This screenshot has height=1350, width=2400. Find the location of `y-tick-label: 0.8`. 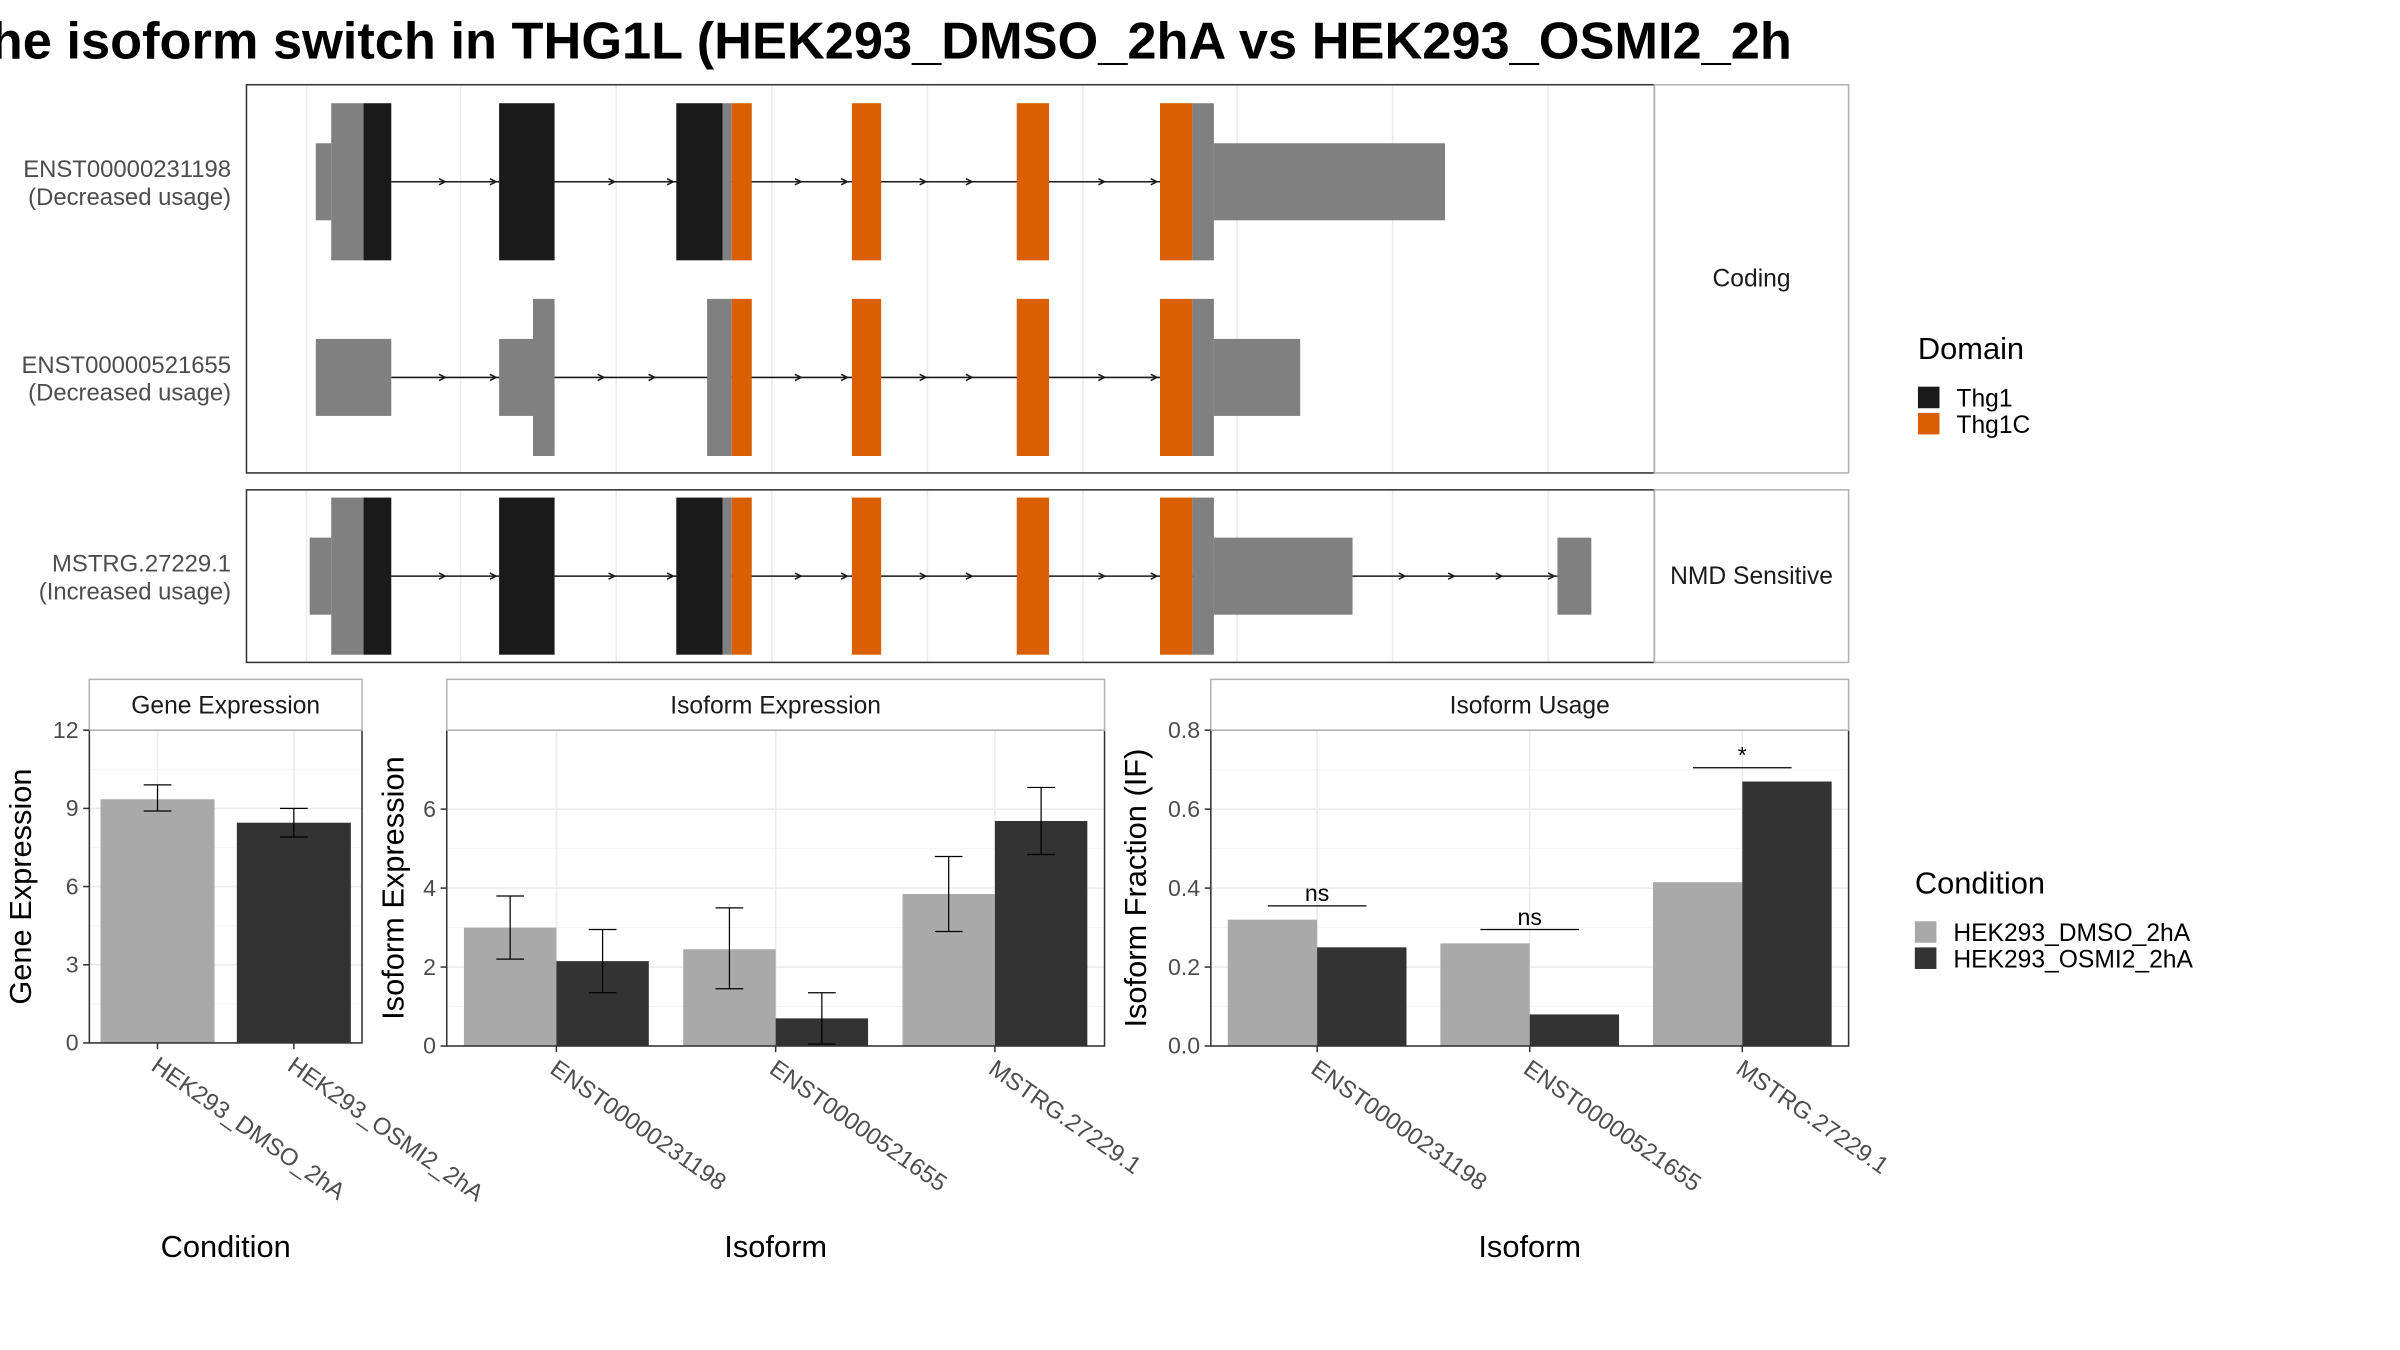

y-tick-label: 0.8 is located at coordinates (1184, 730).